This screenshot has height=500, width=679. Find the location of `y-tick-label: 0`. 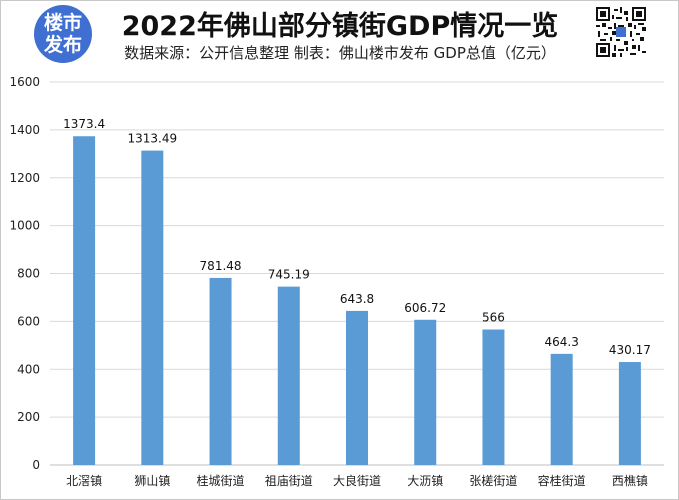

y-tick-label: 0 is located at coordinates (36, 465).